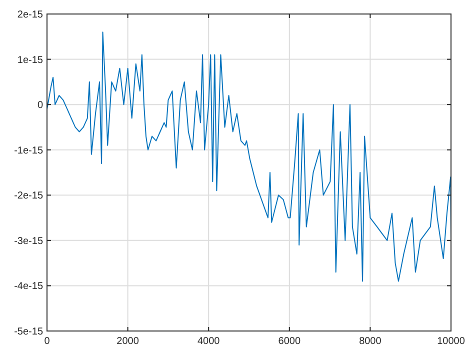 The image size is (474, 360). Describe the element at coordinates (370, 341) in the screenshot. I see `x-tick-label: 8000` at that location.